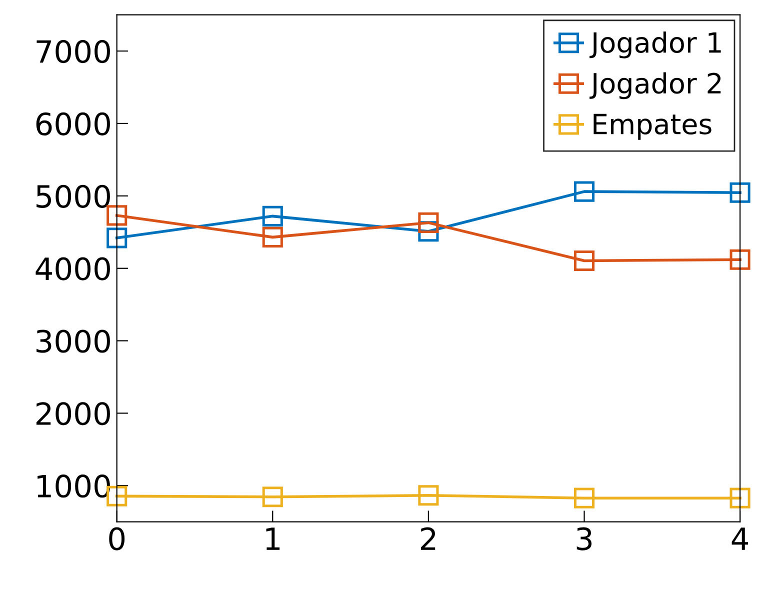 Image resolution: width=779 pixels, height=593 pixels. Describe the element at coordinates (73, 341) in the screenshot. I see `y-tick-label: 3000` at that location.